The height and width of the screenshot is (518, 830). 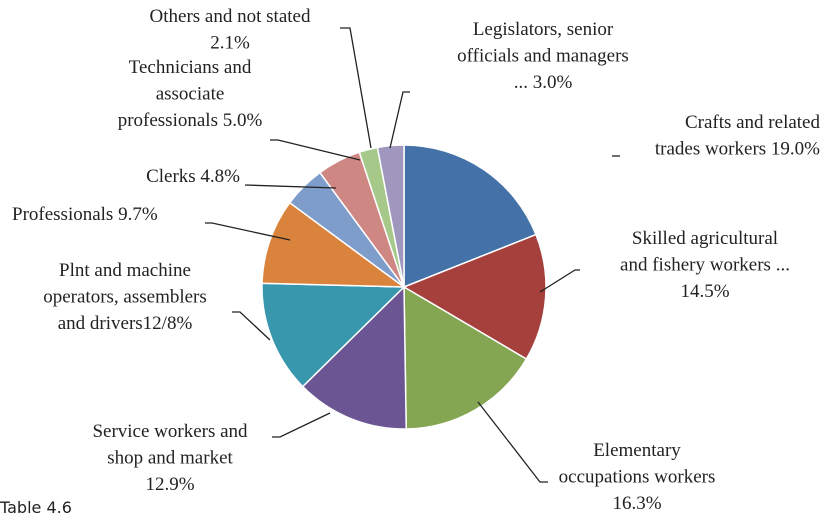 I want to click on value-label: 14.5%, so click(x=704, y=291).